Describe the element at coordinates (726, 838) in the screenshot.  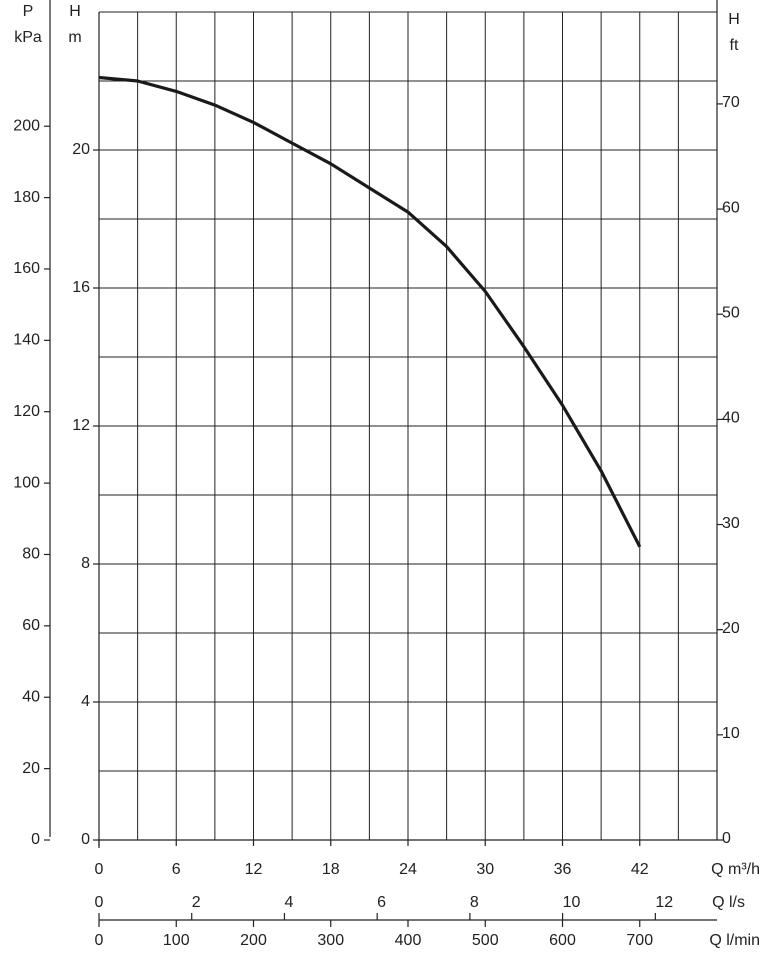
I see `y2-tick-label: 0` at that location.